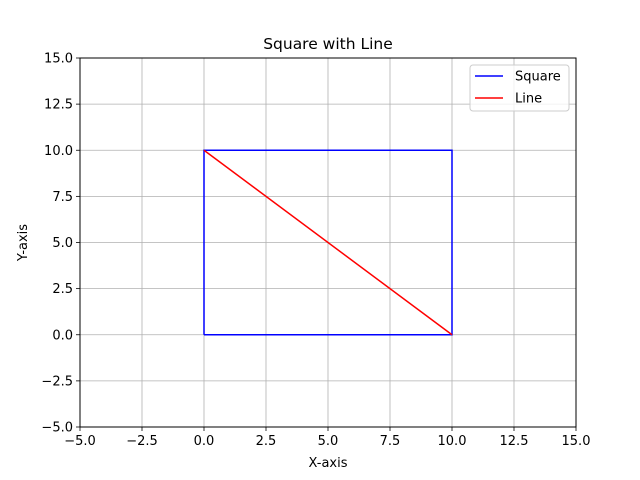  Describe the element at coordinates (452, 441) in the screenshot. I see `x-tick-label: 10.0` at that location.